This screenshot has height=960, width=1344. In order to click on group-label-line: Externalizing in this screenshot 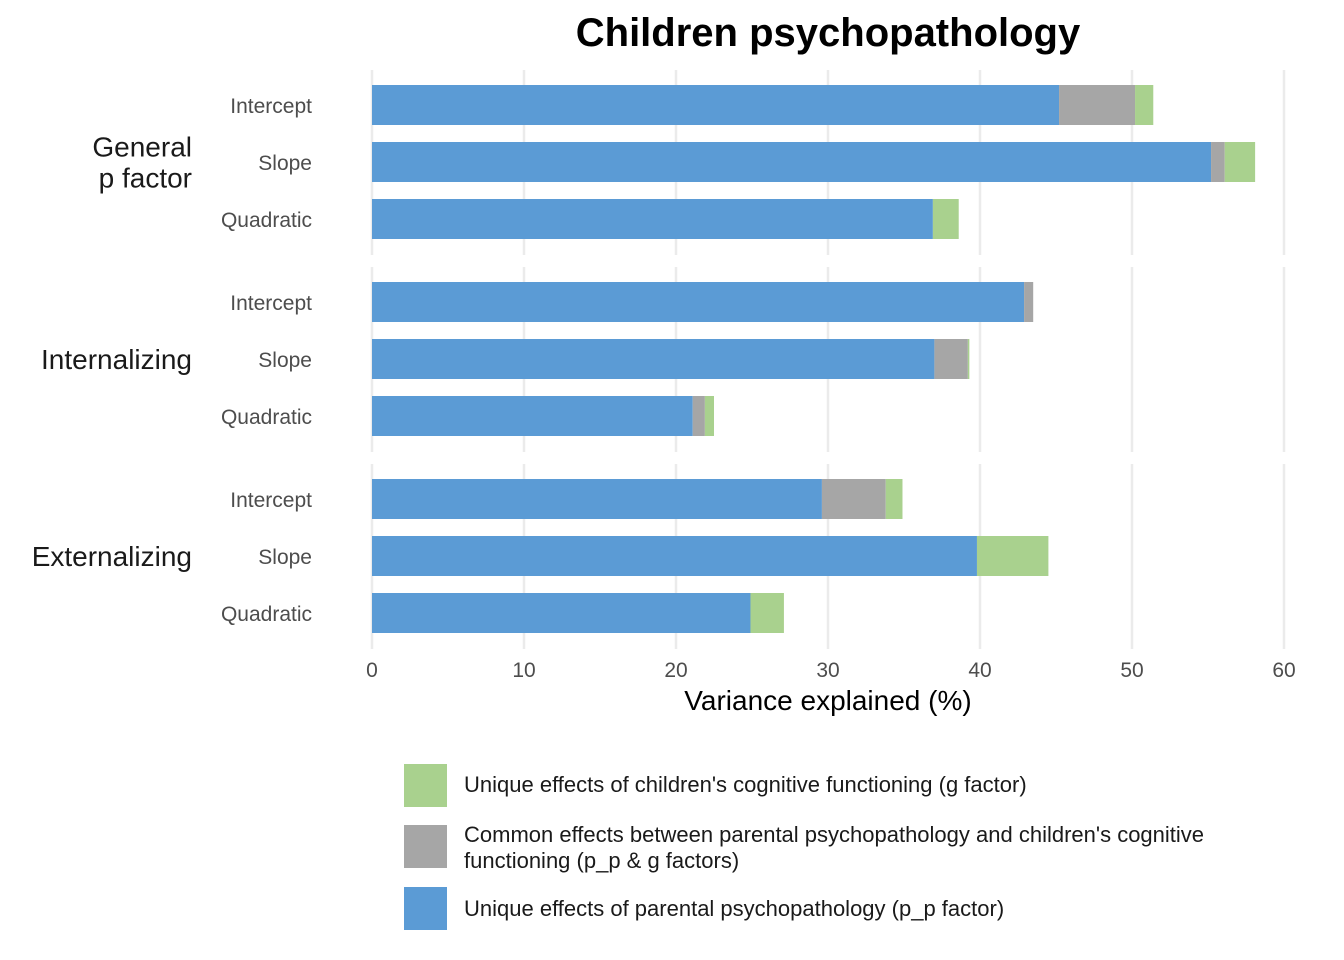, I will do `click(112, 556)`.